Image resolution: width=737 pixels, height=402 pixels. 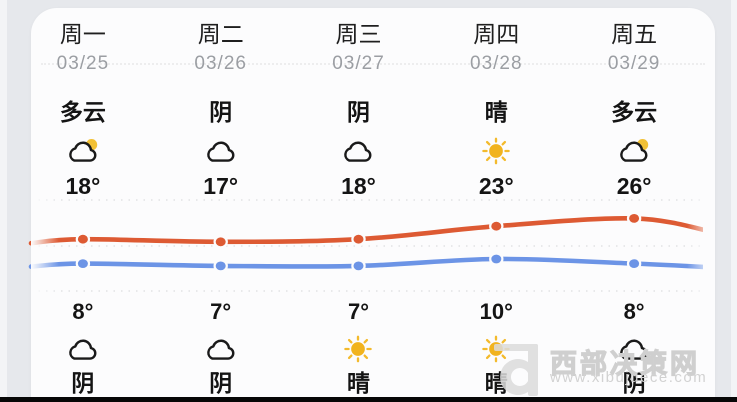 I want to click on dotted-separator, so click(x=373, y=64).